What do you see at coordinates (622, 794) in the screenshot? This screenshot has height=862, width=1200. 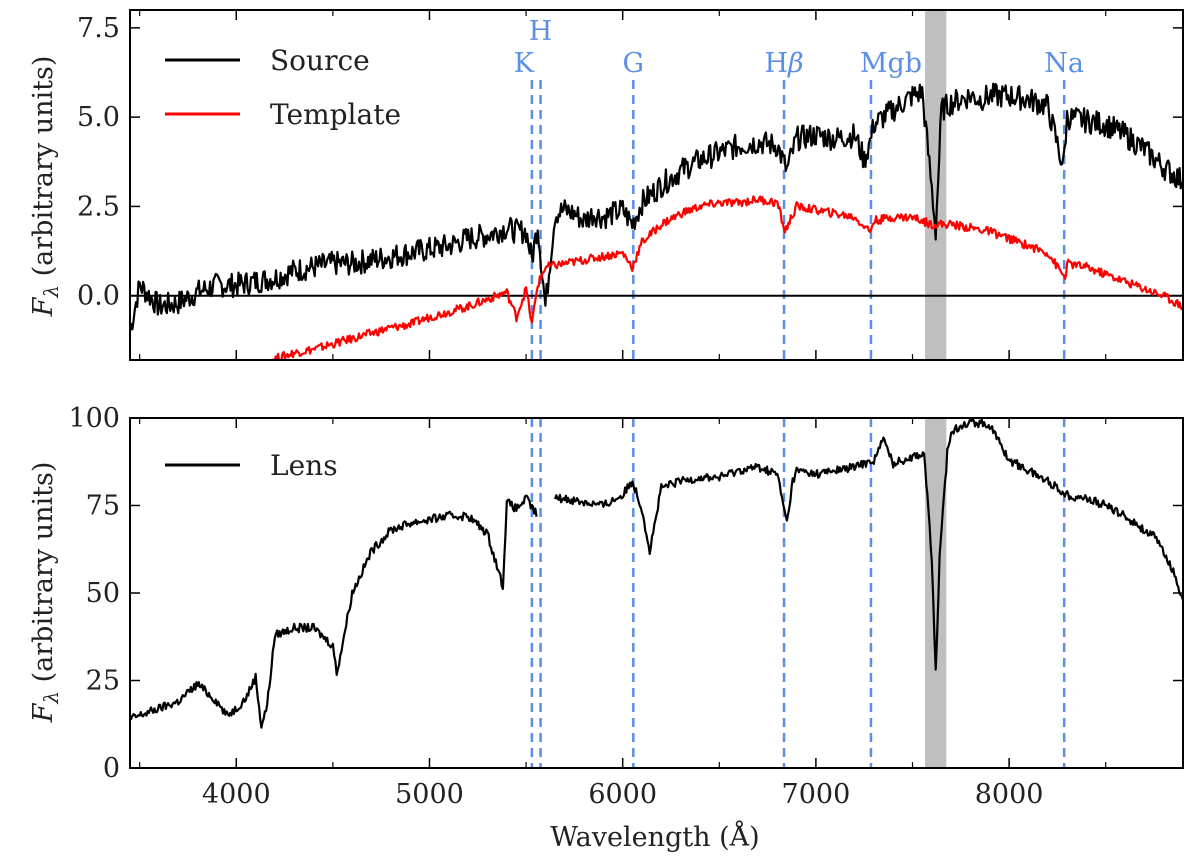 I see `x-tick-label: 6000` at bounding box center [622, 794].